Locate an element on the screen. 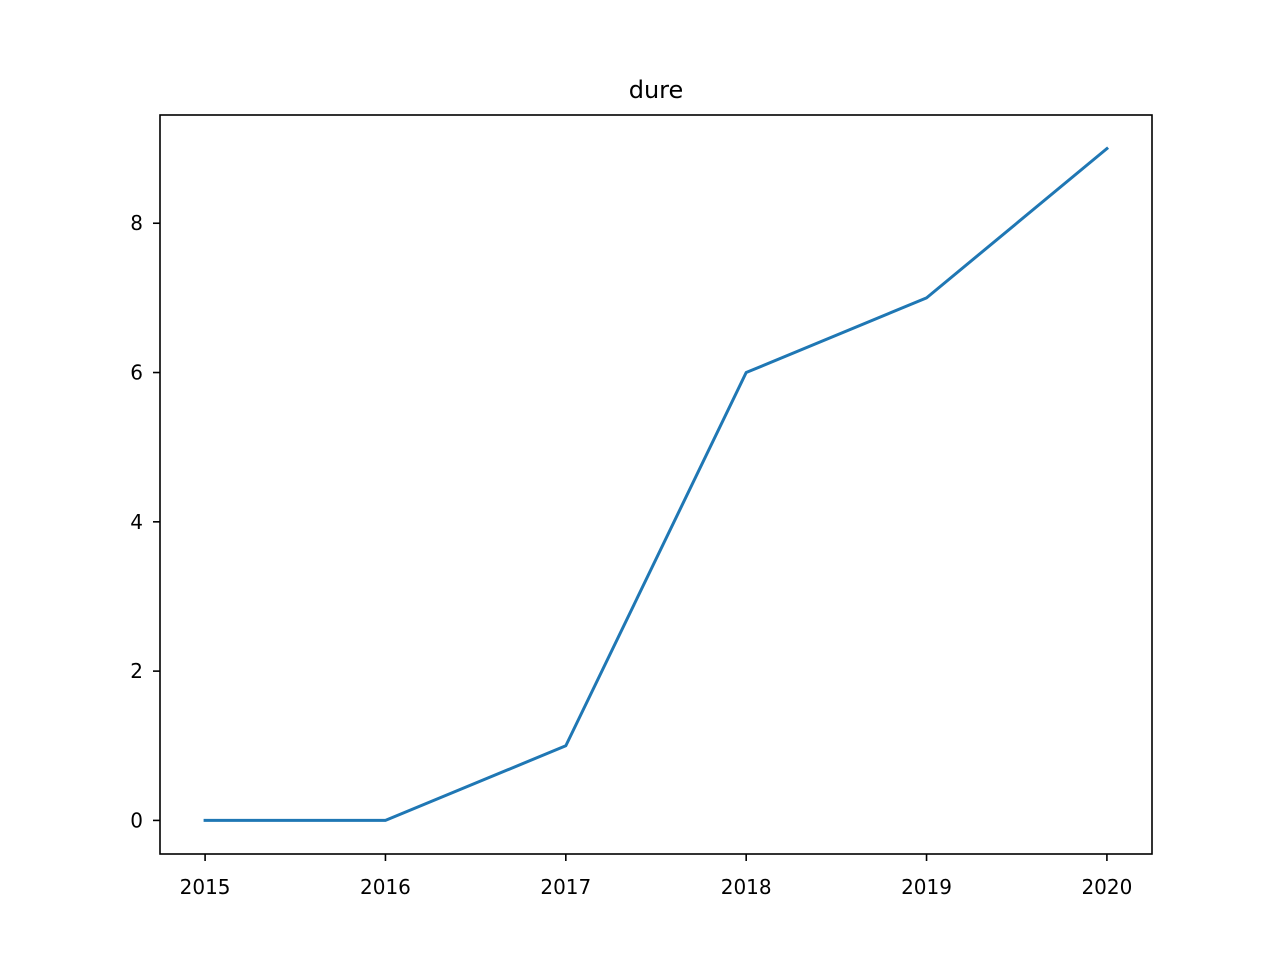 The height and width of the screenshot is (960, 1280). chart-title: dure is located at coordinates (656, 90).